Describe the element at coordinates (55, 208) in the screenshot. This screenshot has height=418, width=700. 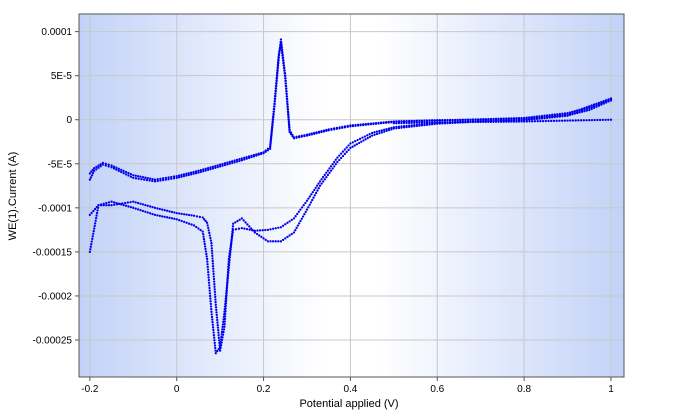
I see `y-tick-label: -0.0001` at that location.